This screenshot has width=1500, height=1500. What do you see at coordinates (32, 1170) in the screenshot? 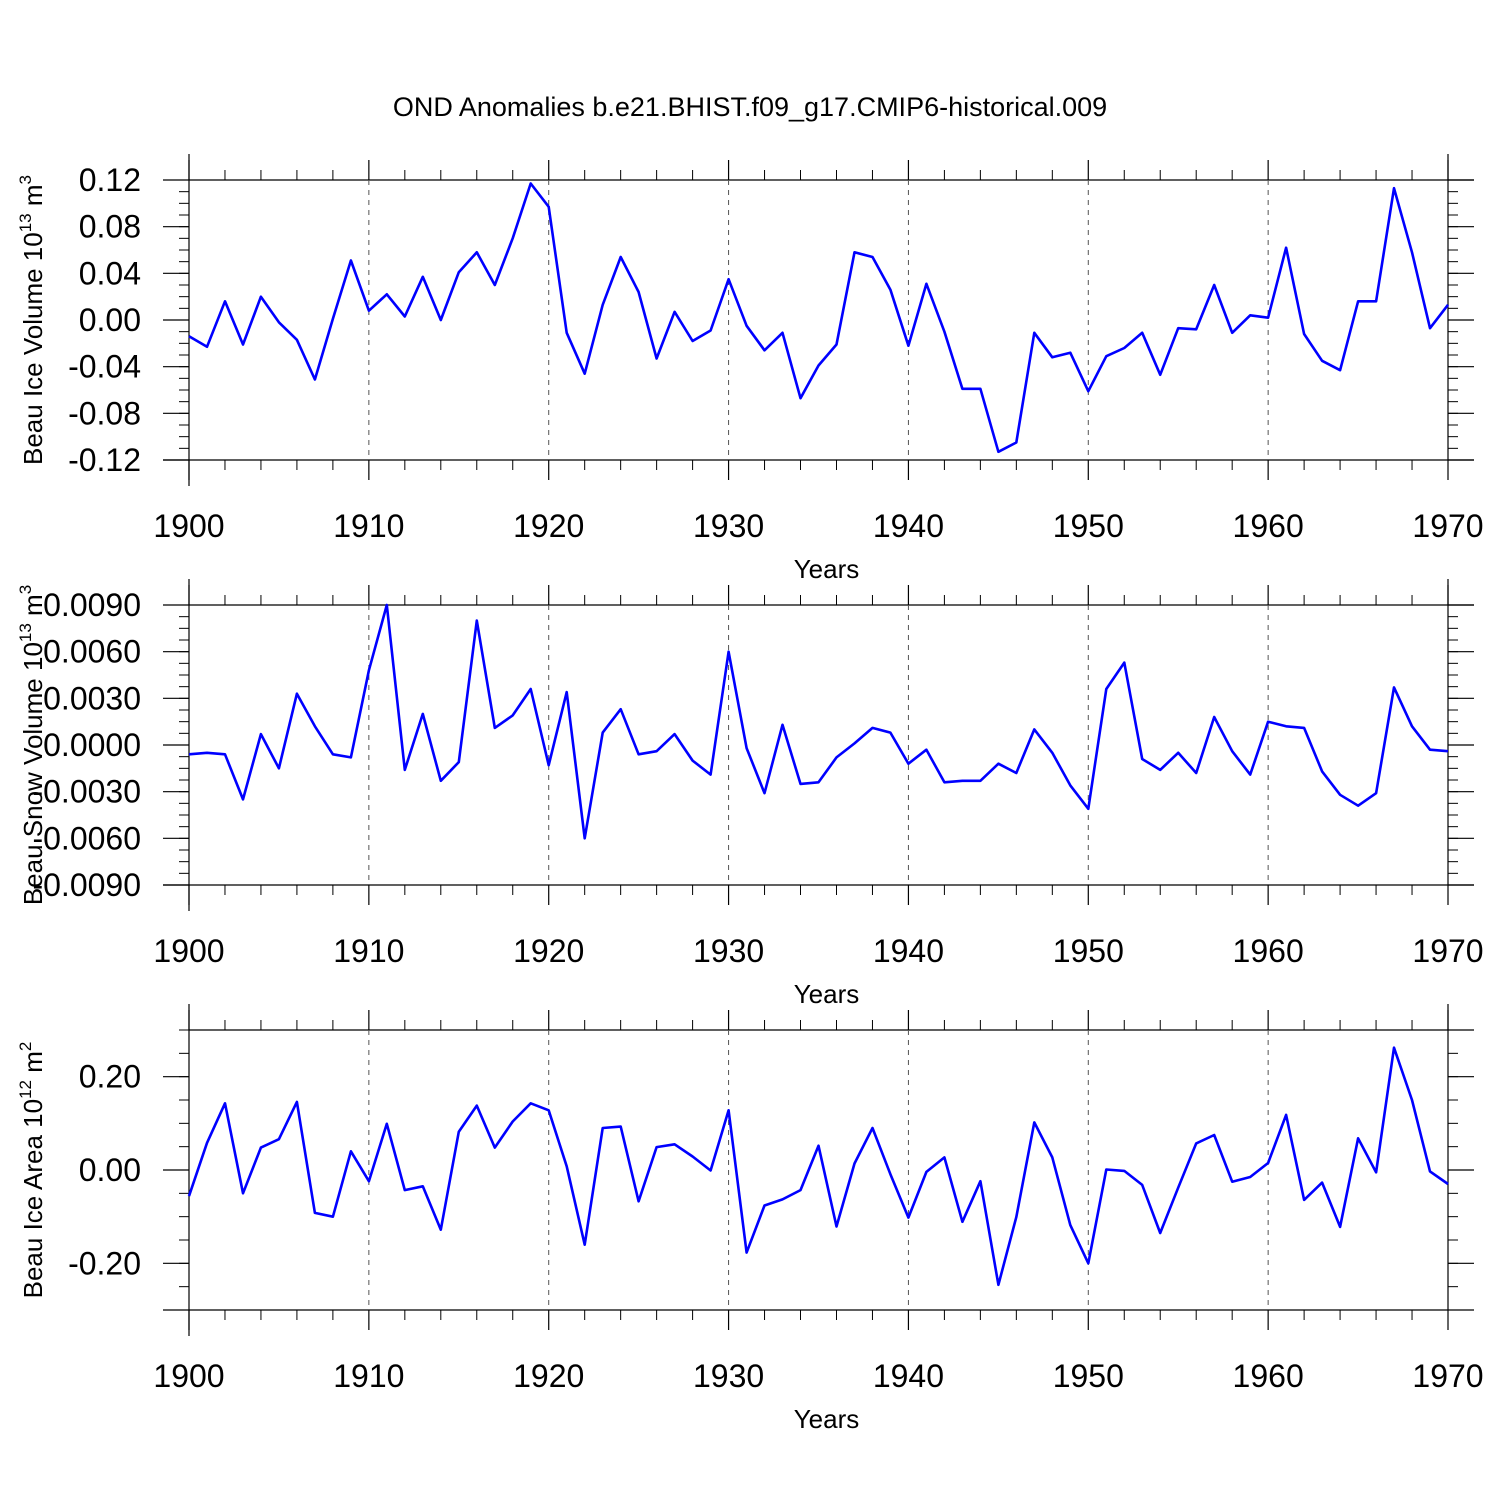
I see `y-axis-label: Beau Ice Area 1012 m2` at bounding box center [32, 1170].